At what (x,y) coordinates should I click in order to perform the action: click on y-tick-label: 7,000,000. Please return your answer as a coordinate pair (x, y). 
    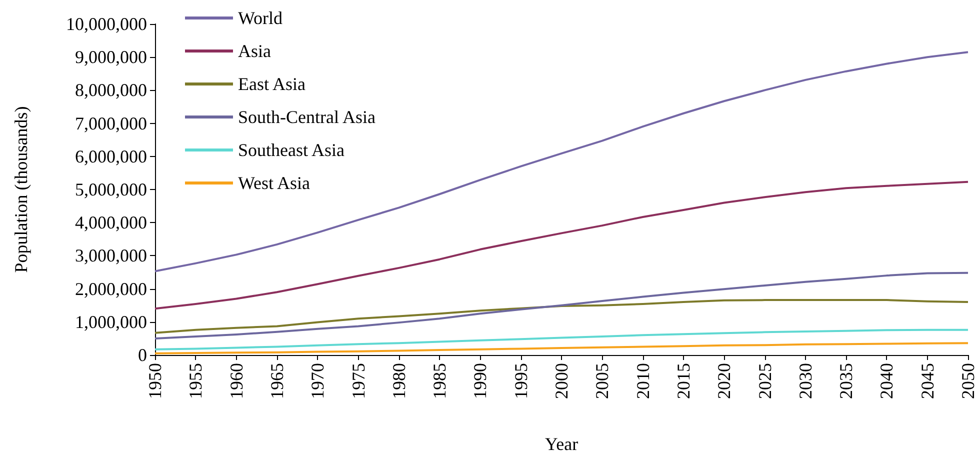
    Looking at the image, I should click on (111, 123).